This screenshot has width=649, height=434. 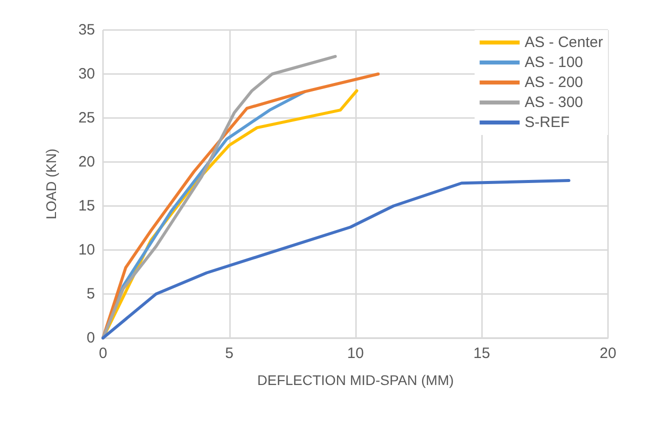 I want to click on y-tick-label: 15, so click(x=86, y=206).